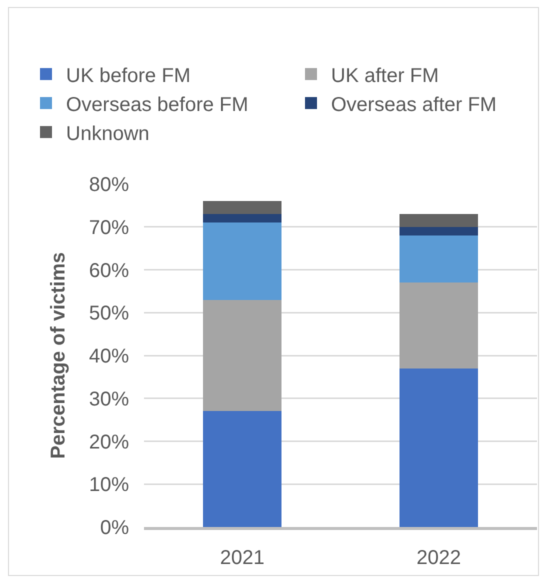 This screenshot has width=556, height=583. I want to click on y-tick-label: 30%, so click(109, 399).